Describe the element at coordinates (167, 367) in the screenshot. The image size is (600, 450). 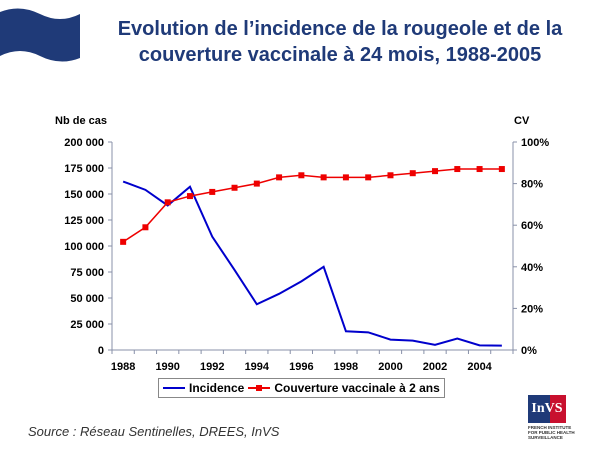
I see `x-tick-label: 1990` at that location.